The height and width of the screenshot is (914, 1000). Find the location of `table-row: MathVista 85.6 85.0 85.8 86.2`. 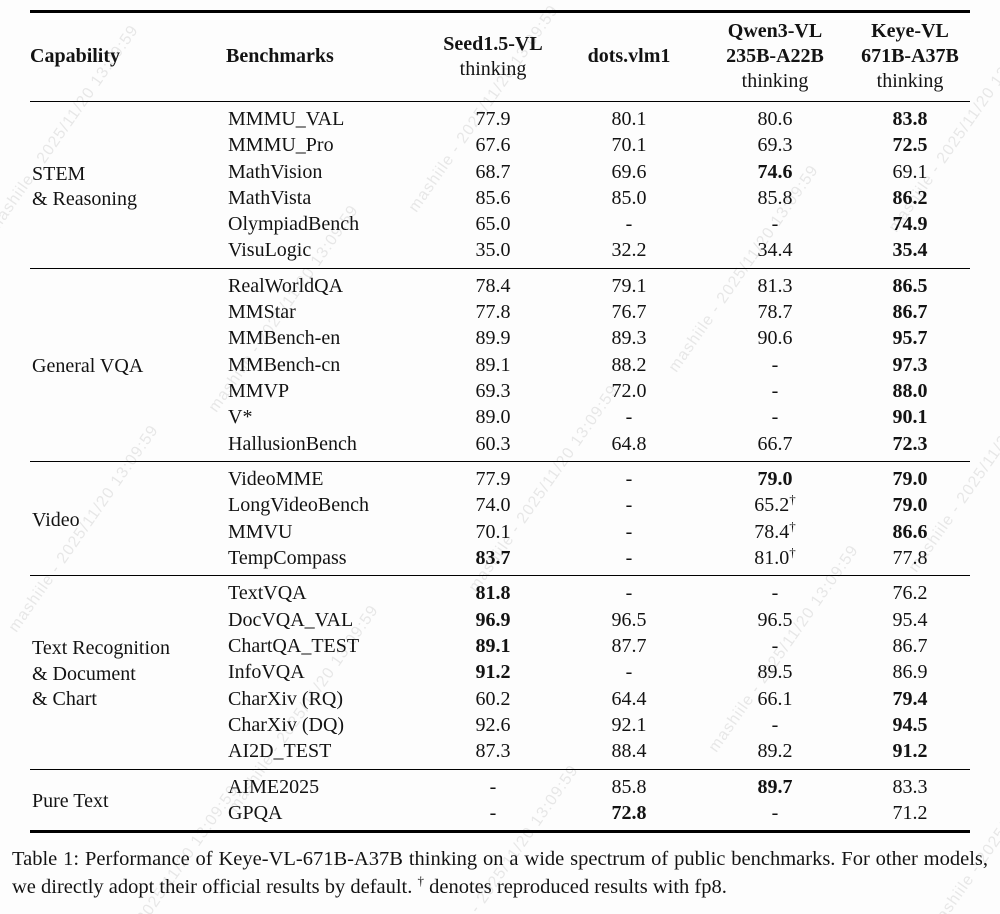

table-row: MathVista 85.6 85.0 85.8 86.2 is located at coordinates (500, 198).